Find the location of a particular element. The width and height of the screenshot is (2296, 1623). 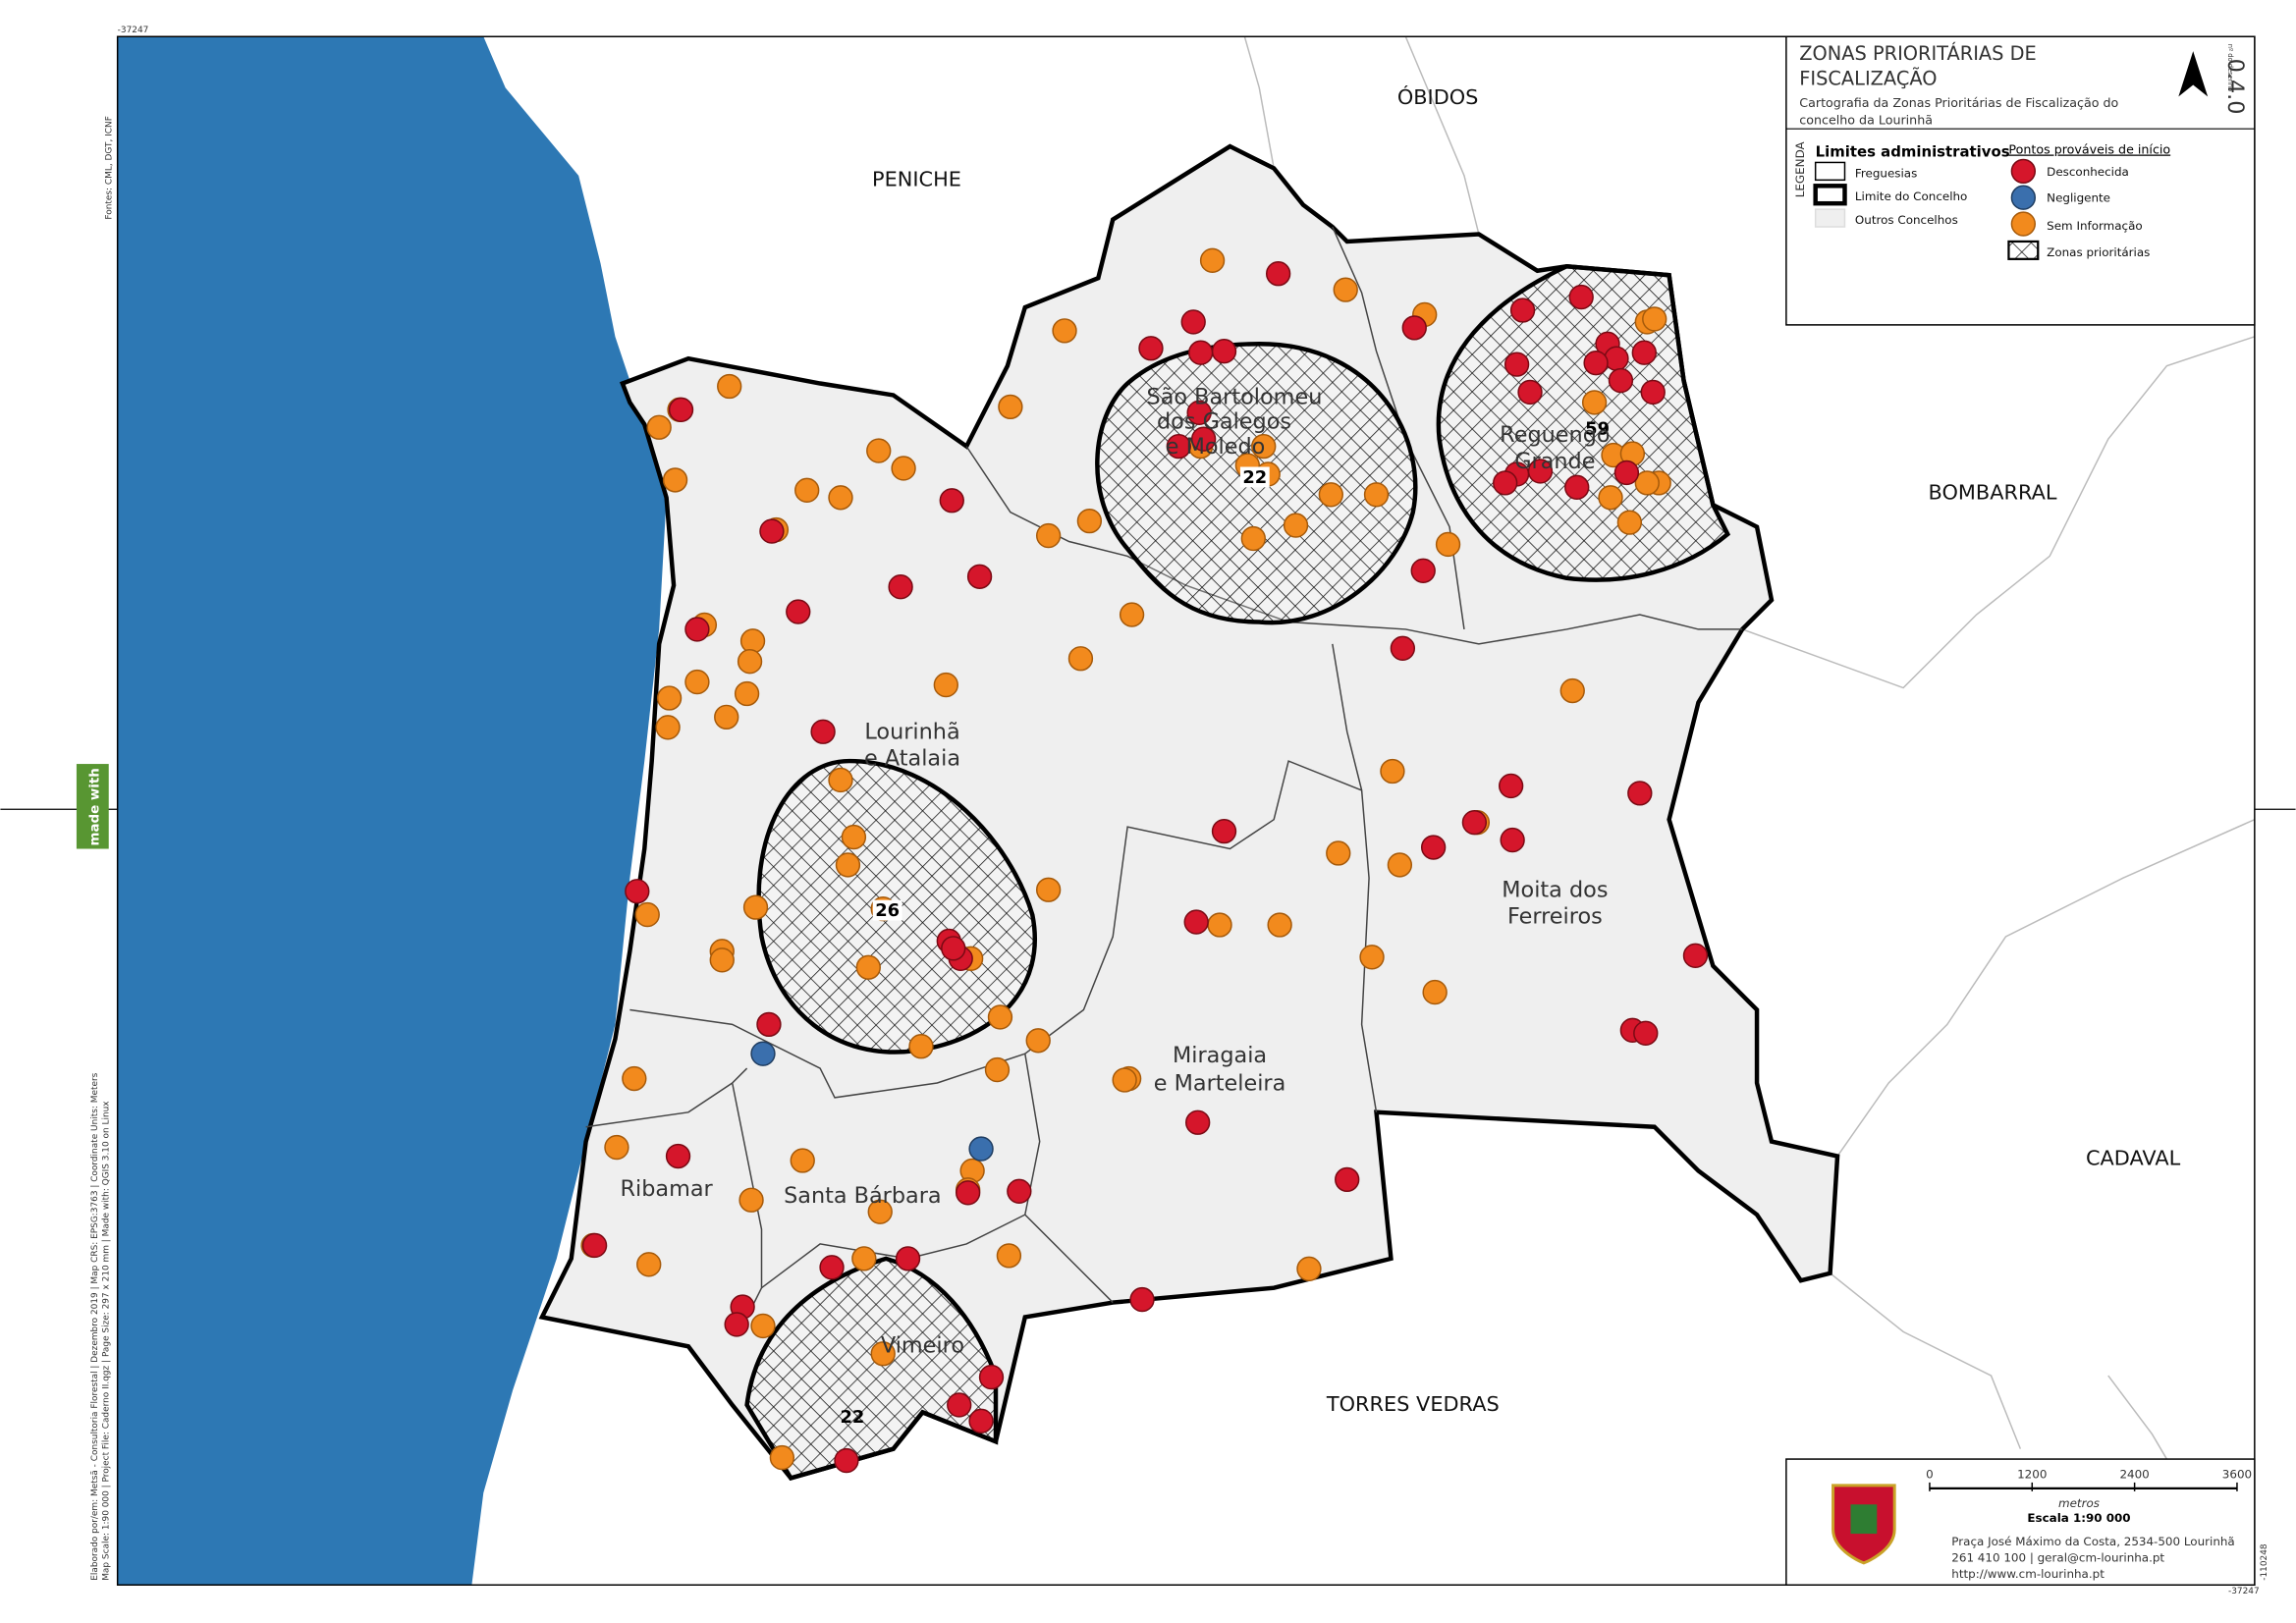

coat-of-arms is located at coordinates (1863, 1524).